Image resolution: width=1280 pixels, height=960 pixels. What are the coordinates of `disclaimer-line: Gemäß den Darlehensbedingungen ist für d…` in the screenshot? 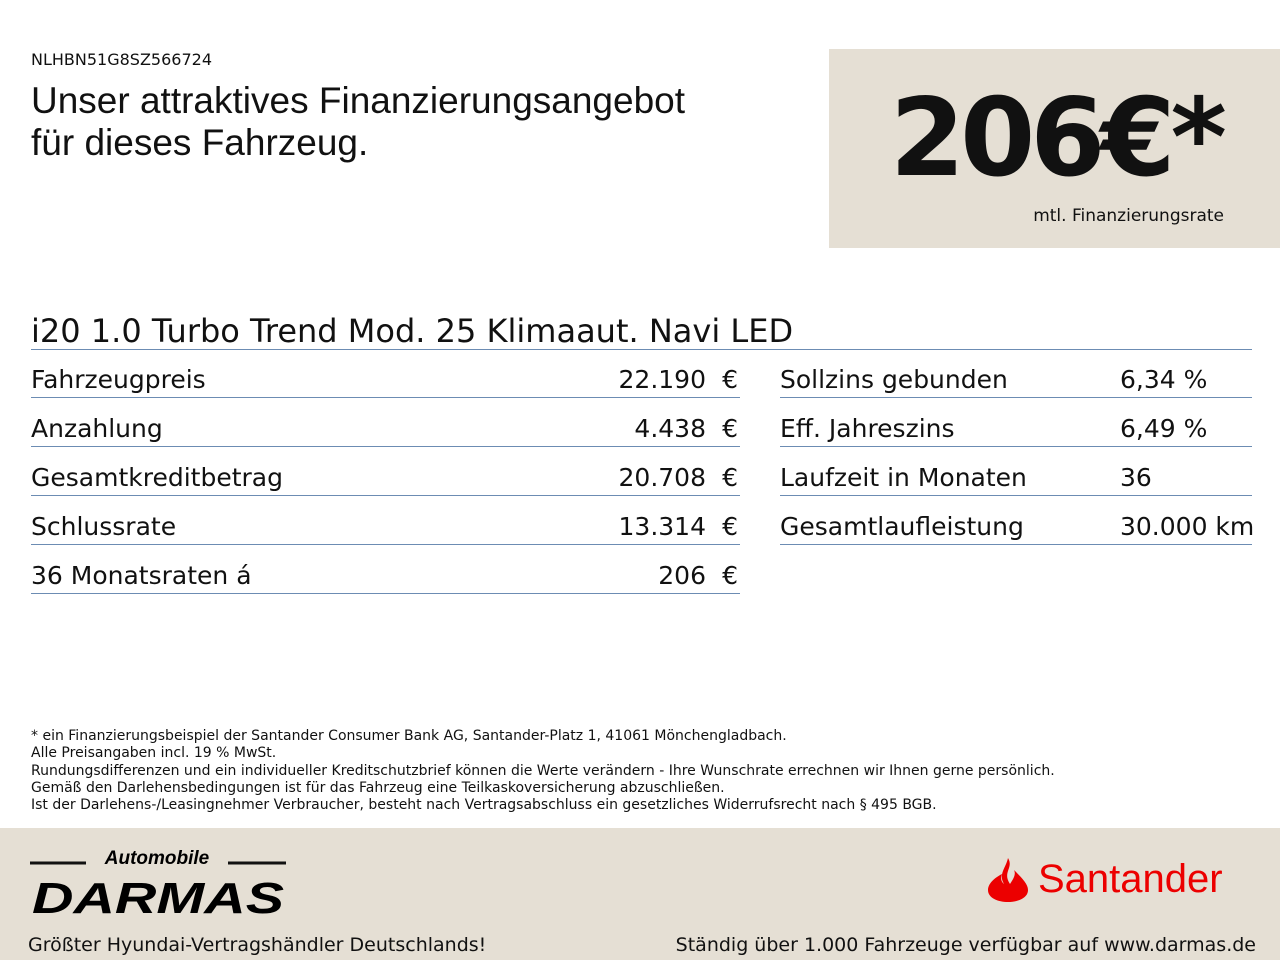 It's located at (378, 787).